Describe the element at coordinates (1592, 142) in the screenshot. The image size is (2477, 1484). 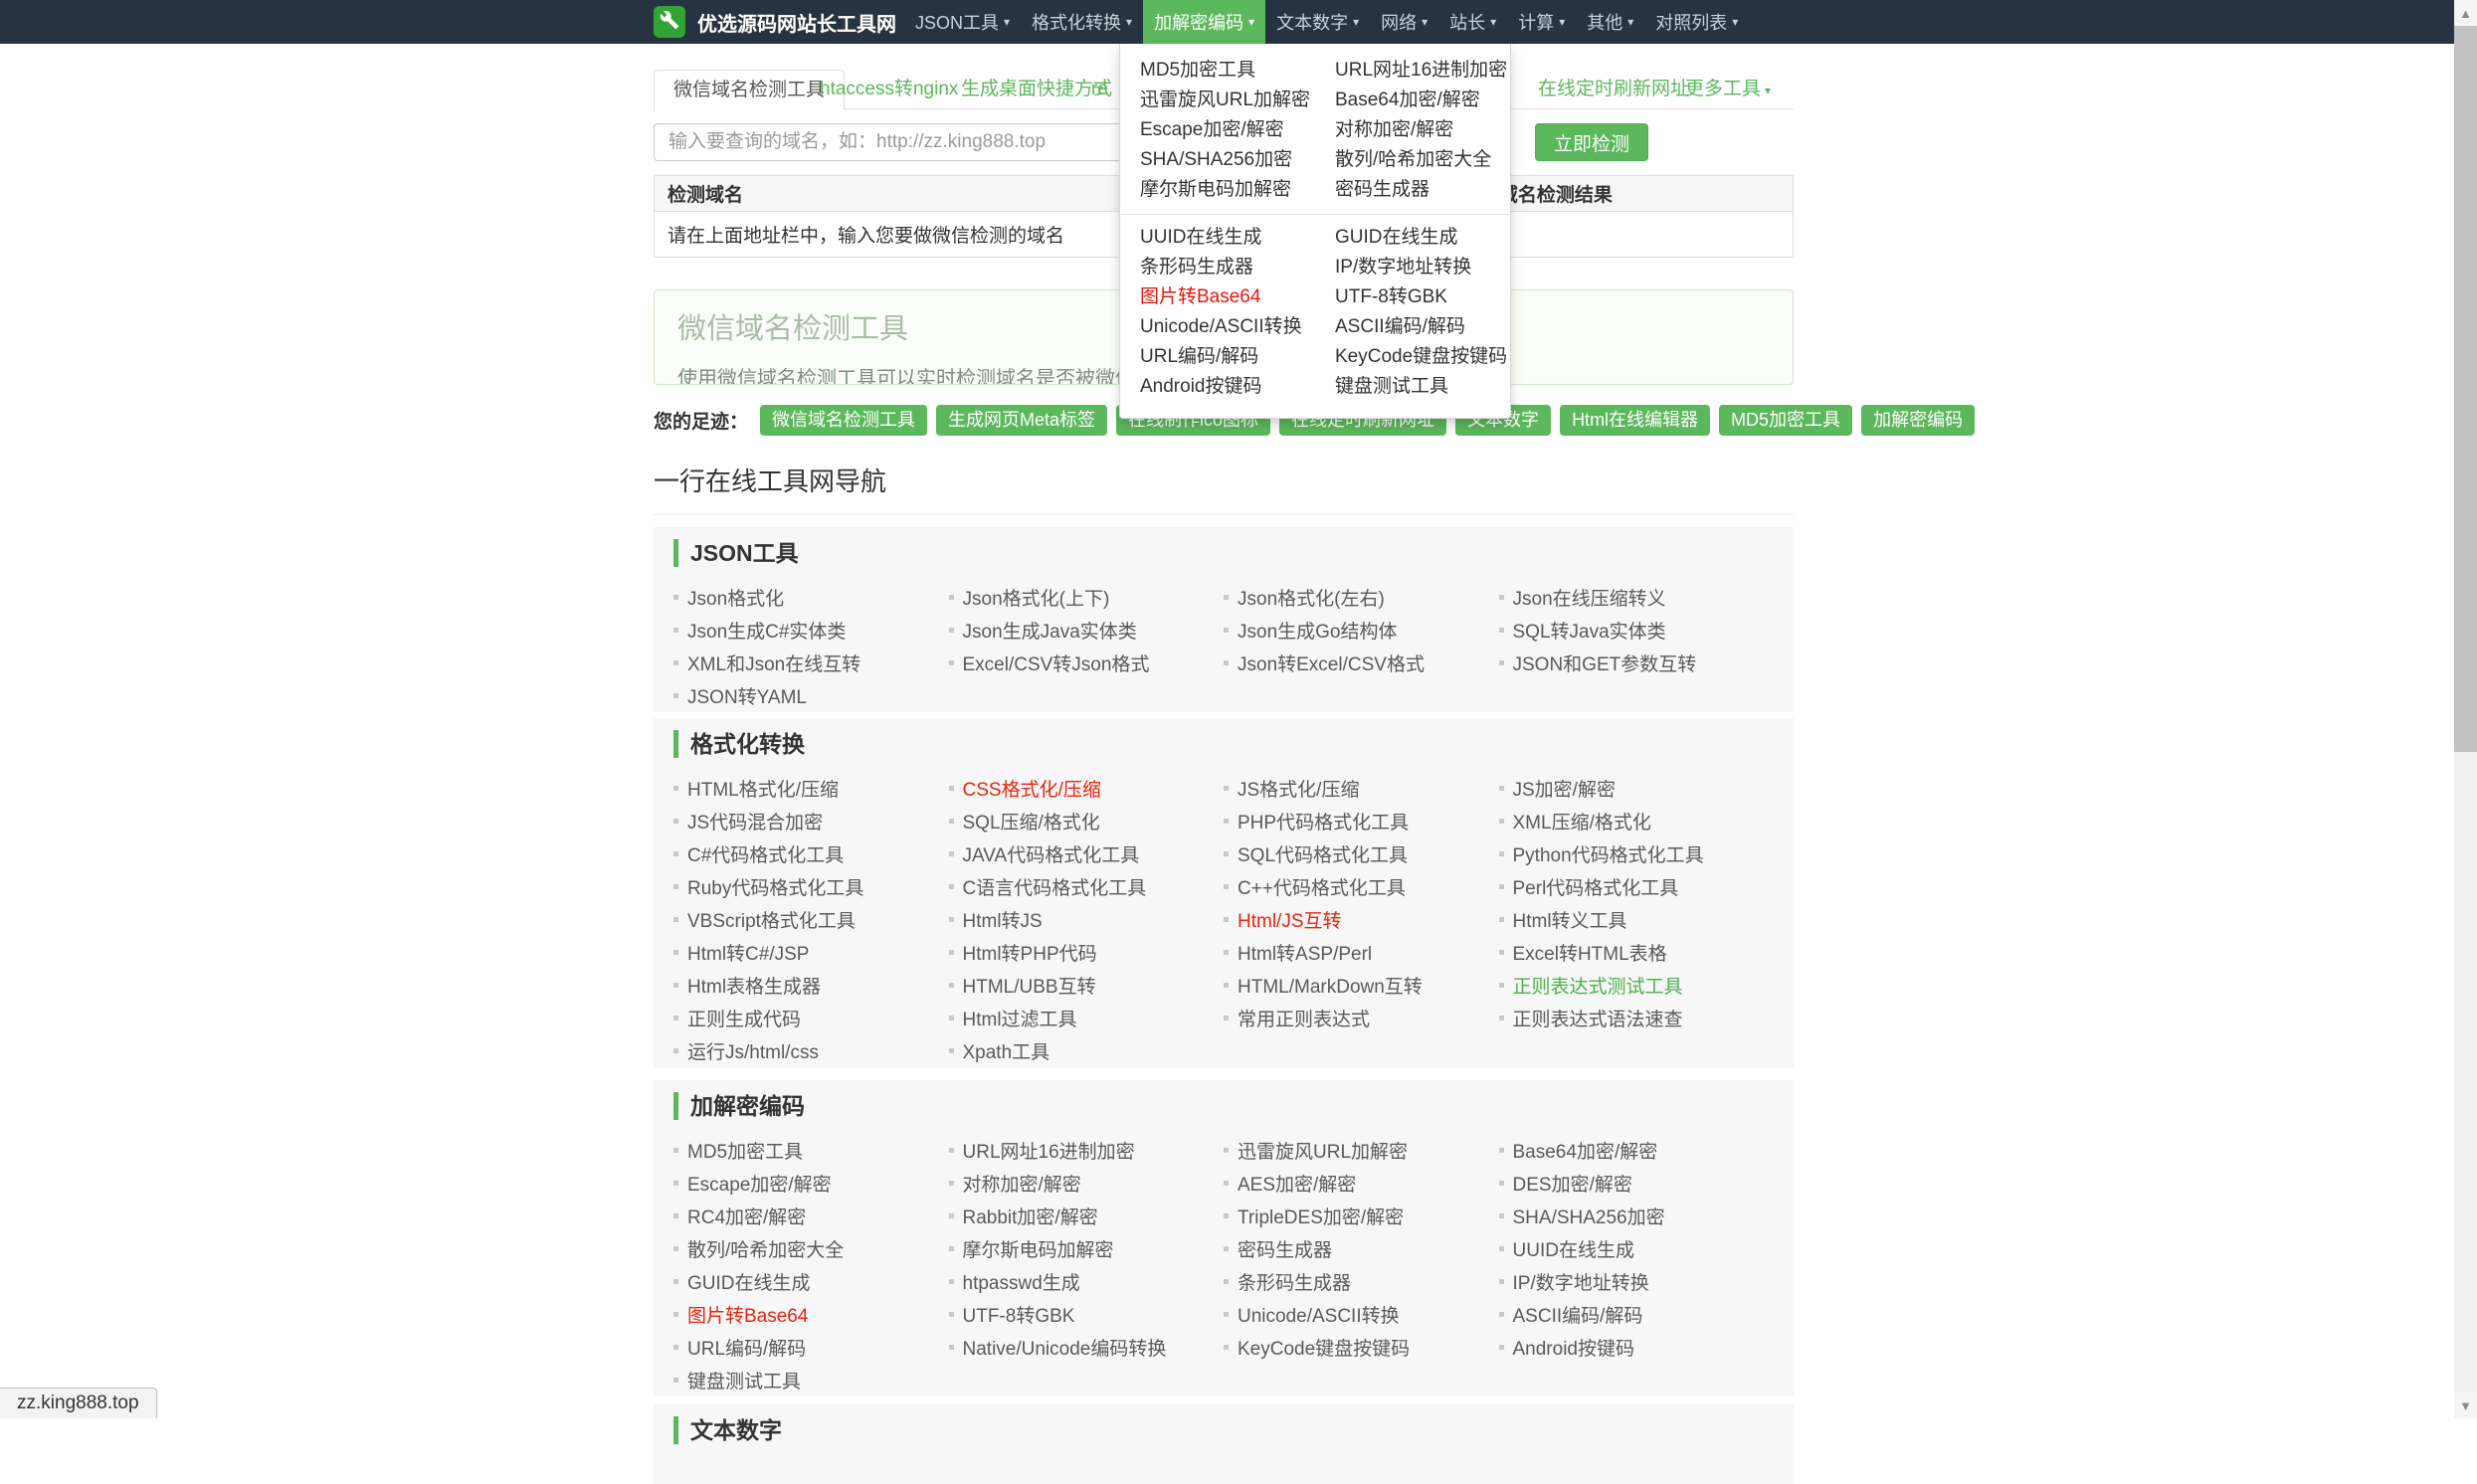
I see `check-now-button: 立即检测` at that location.